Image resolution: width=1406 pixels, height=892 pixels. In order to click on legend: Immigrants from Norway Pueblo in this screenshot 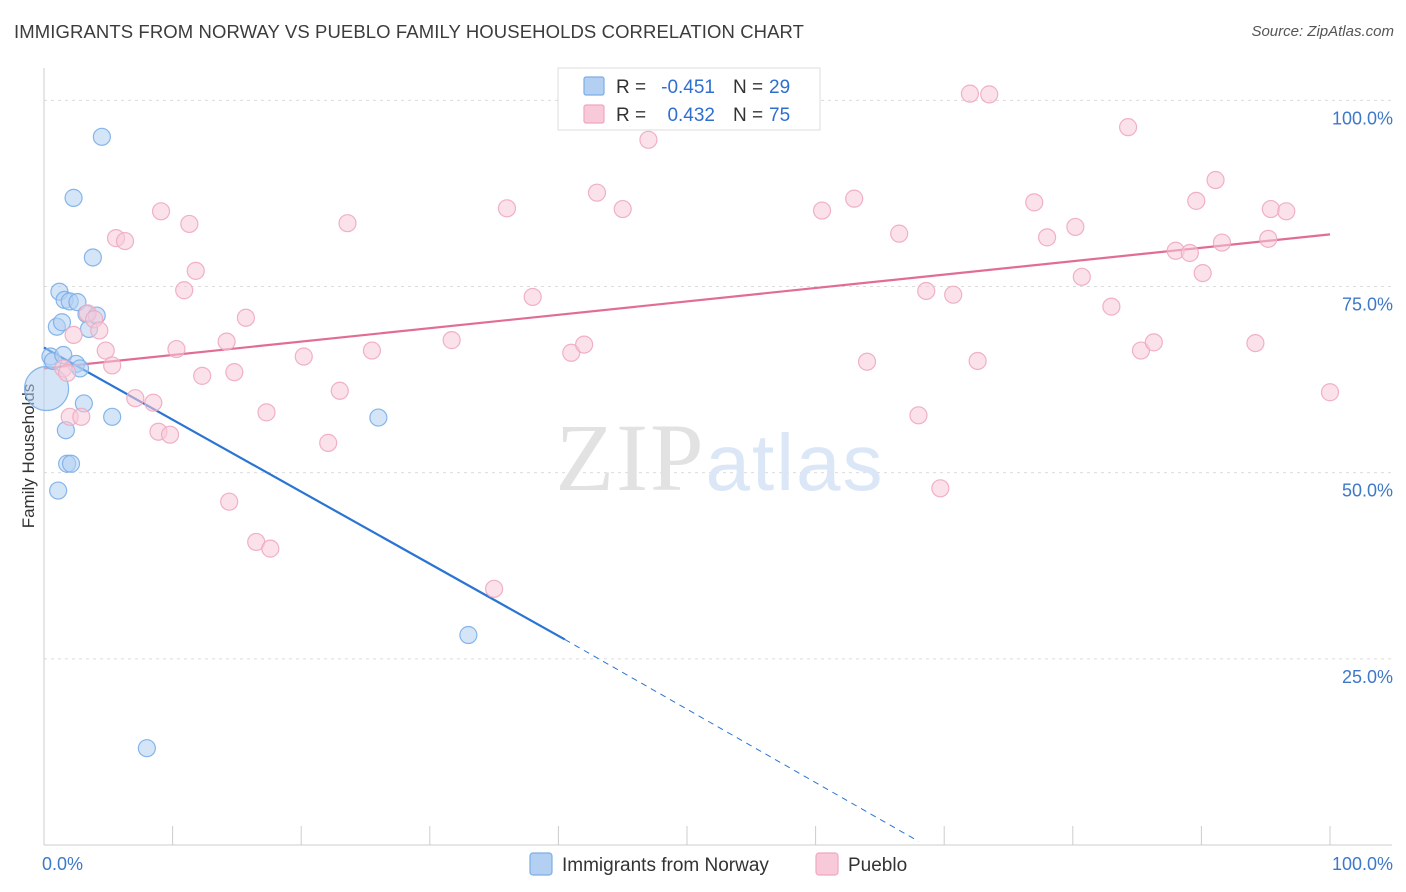, I will do `click(718, 864)`.